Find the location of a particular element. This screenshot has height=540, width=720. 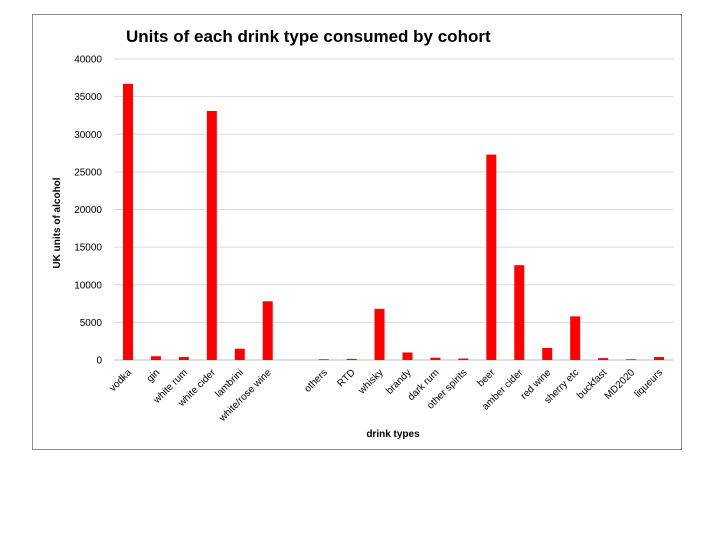

y-tick-label: 25000 is located at coordinates (88, 172).